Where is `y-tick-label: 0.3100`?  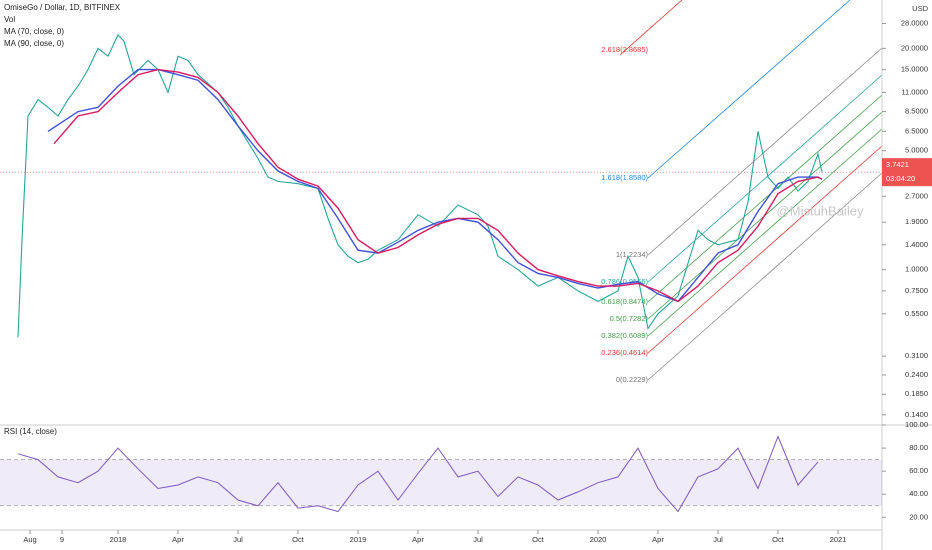
y-tick-label: 0.3100 is located at coordinates (916, 355).